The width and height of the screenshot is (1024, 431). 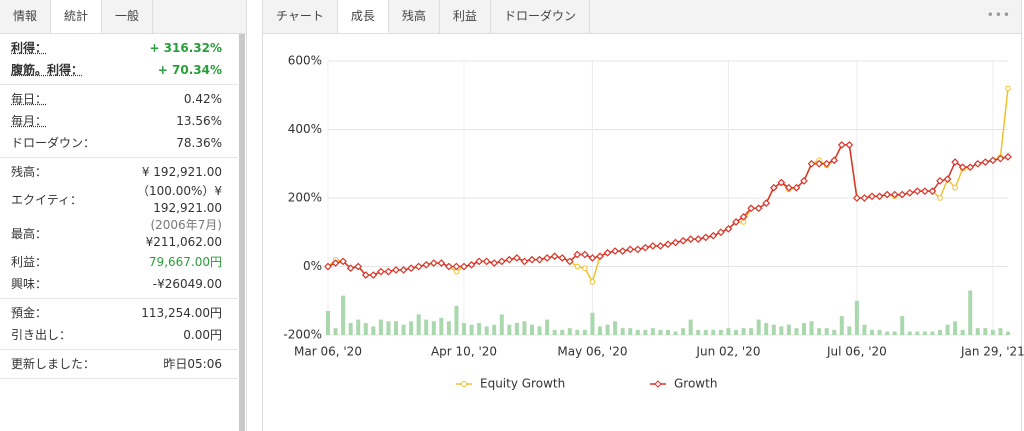 What do you see at coordinates (29, 261) in the screenshot?
I see `stat-label: 利益：` at bounding box center [29, 261].